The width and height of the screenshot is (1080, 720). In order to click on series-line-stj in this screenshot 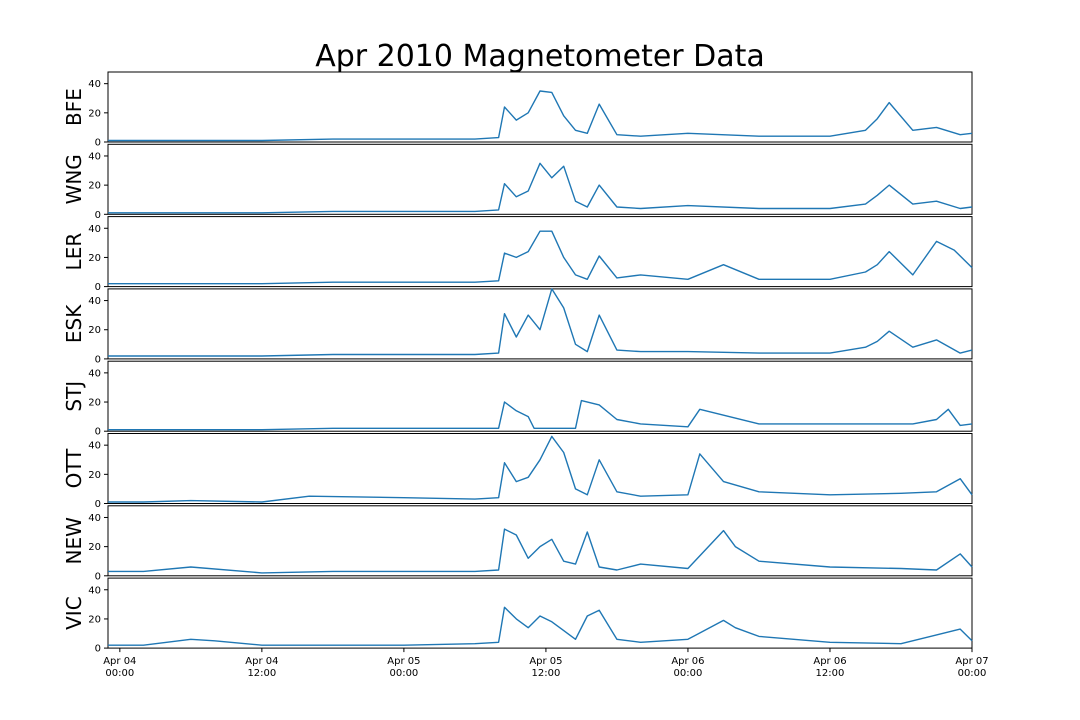, I will do `click(540, 415)`.